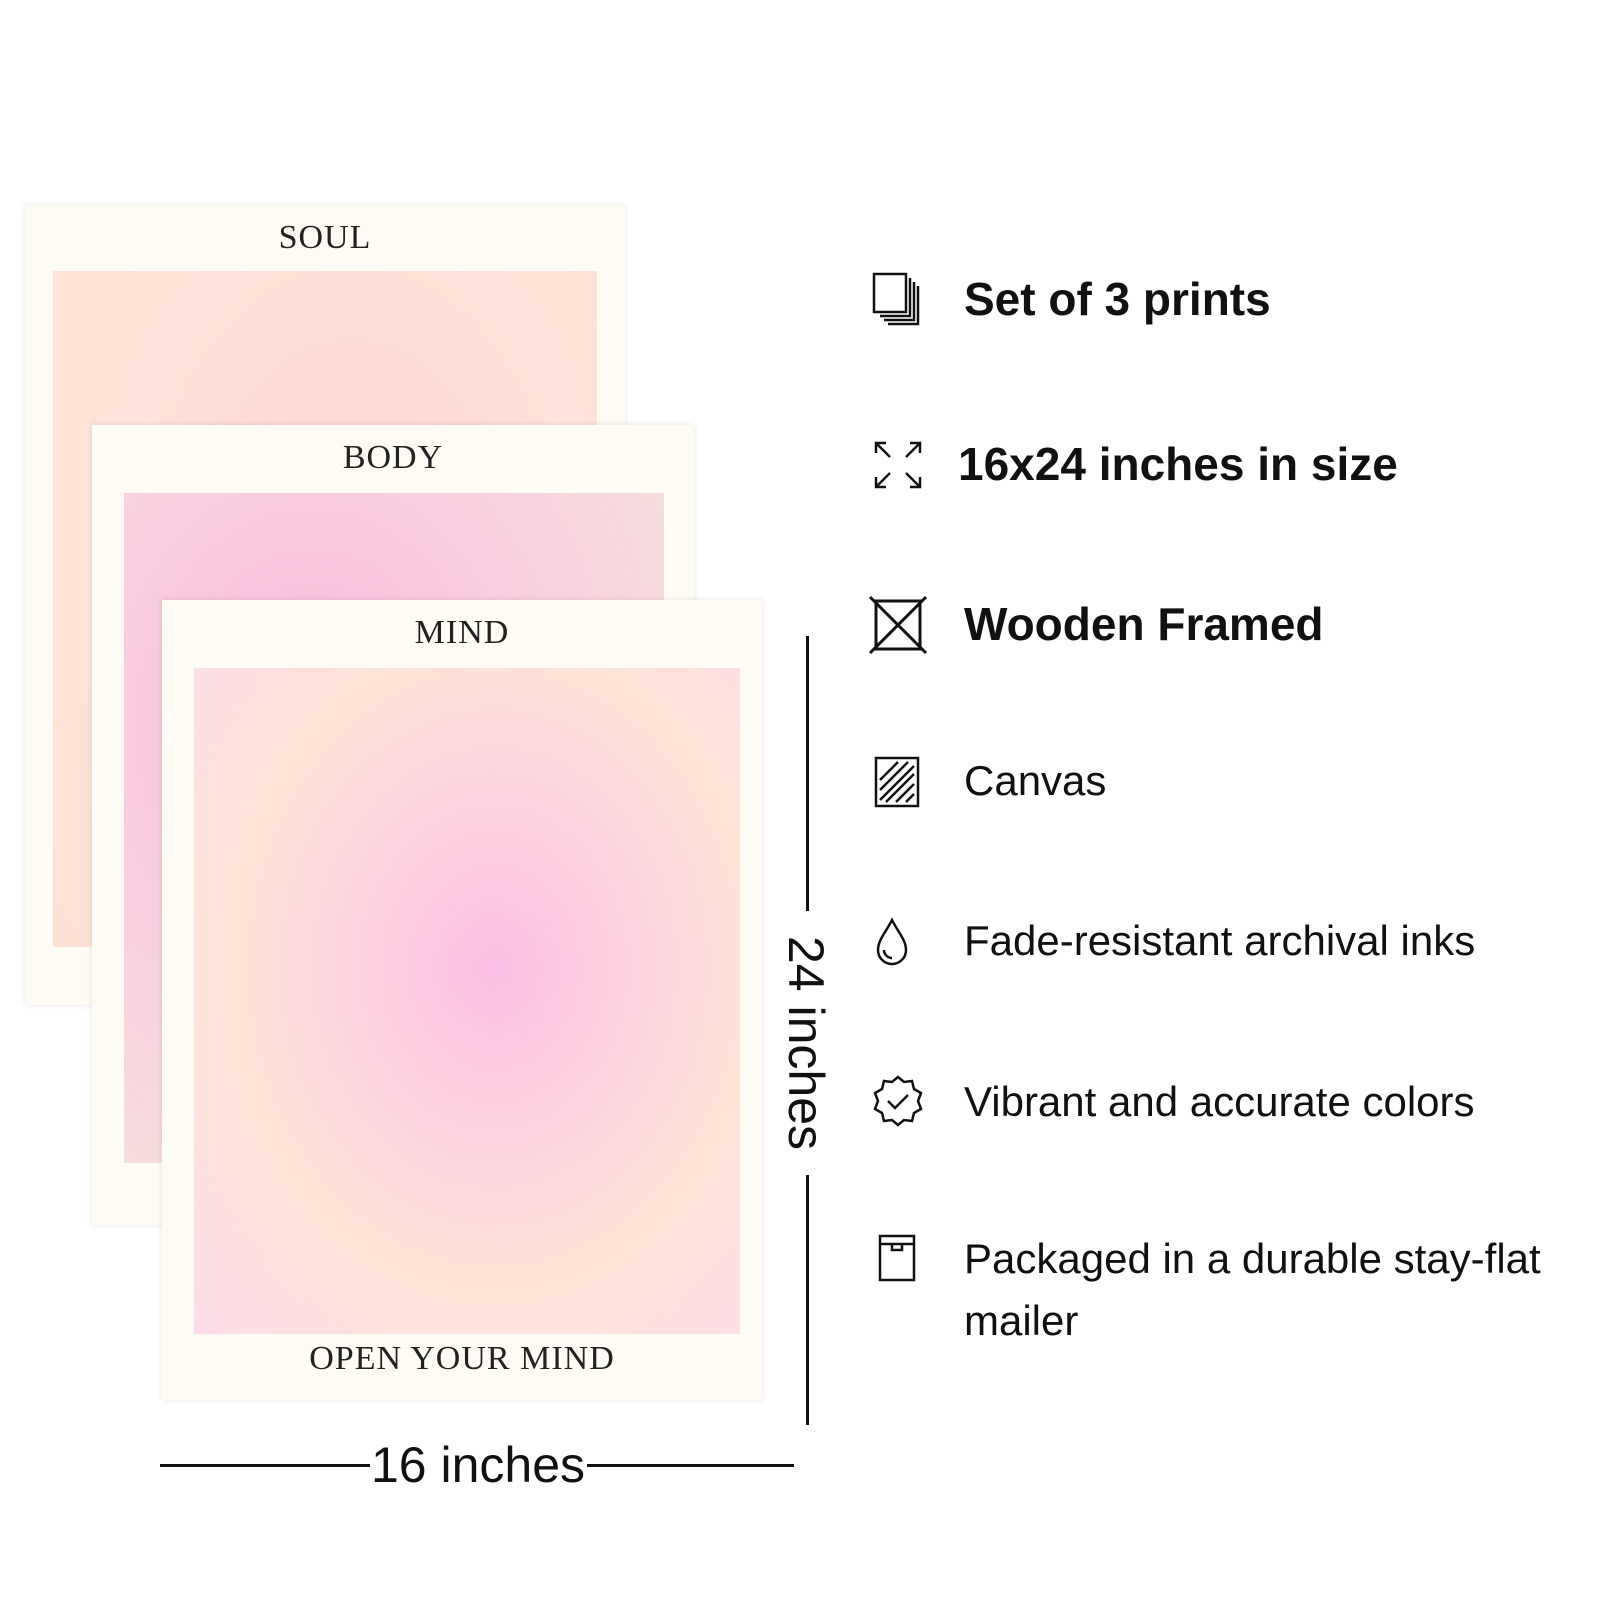 The width and height of the screenshot is (1600, 1600). Describe the element at coordinates (462, 1358) in the screenshot. I see `print-caption-mind: OPEN YOUR MIND` at that location.